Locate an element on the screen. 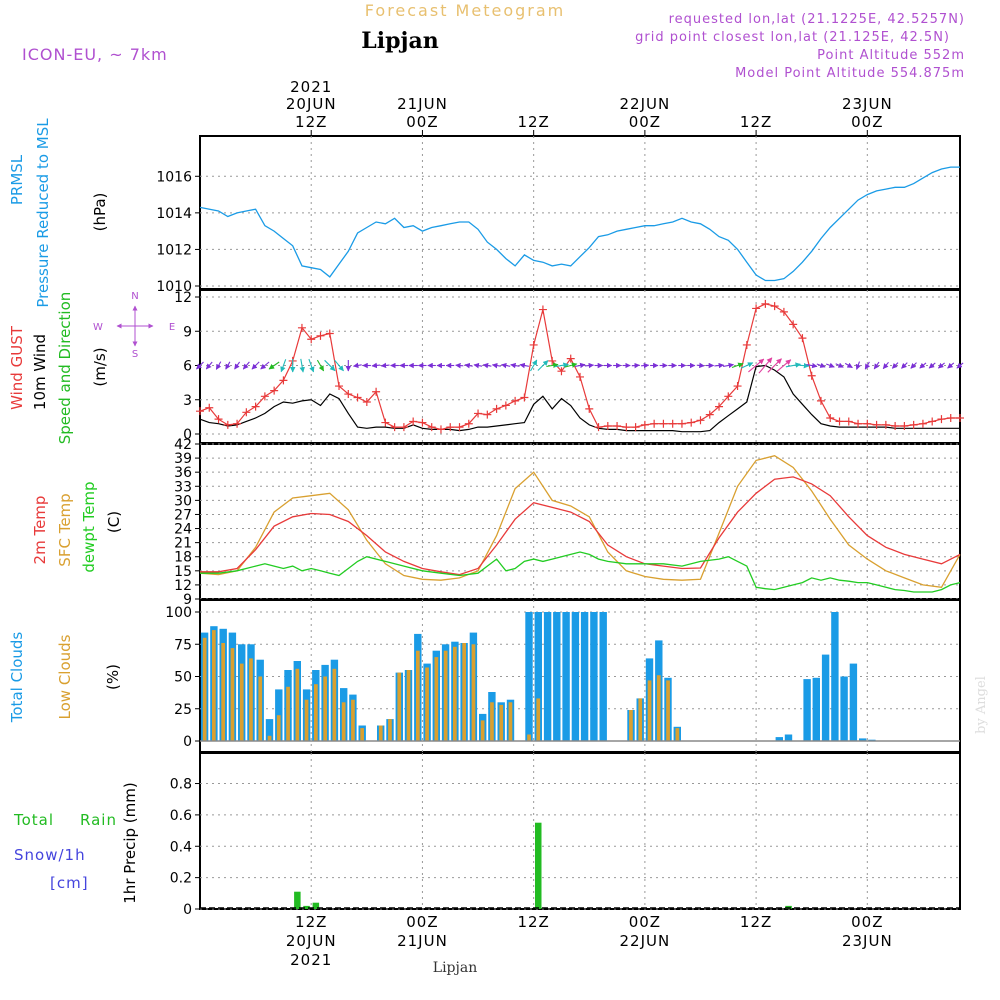  t2m-line is located at coordinates (580, 526).